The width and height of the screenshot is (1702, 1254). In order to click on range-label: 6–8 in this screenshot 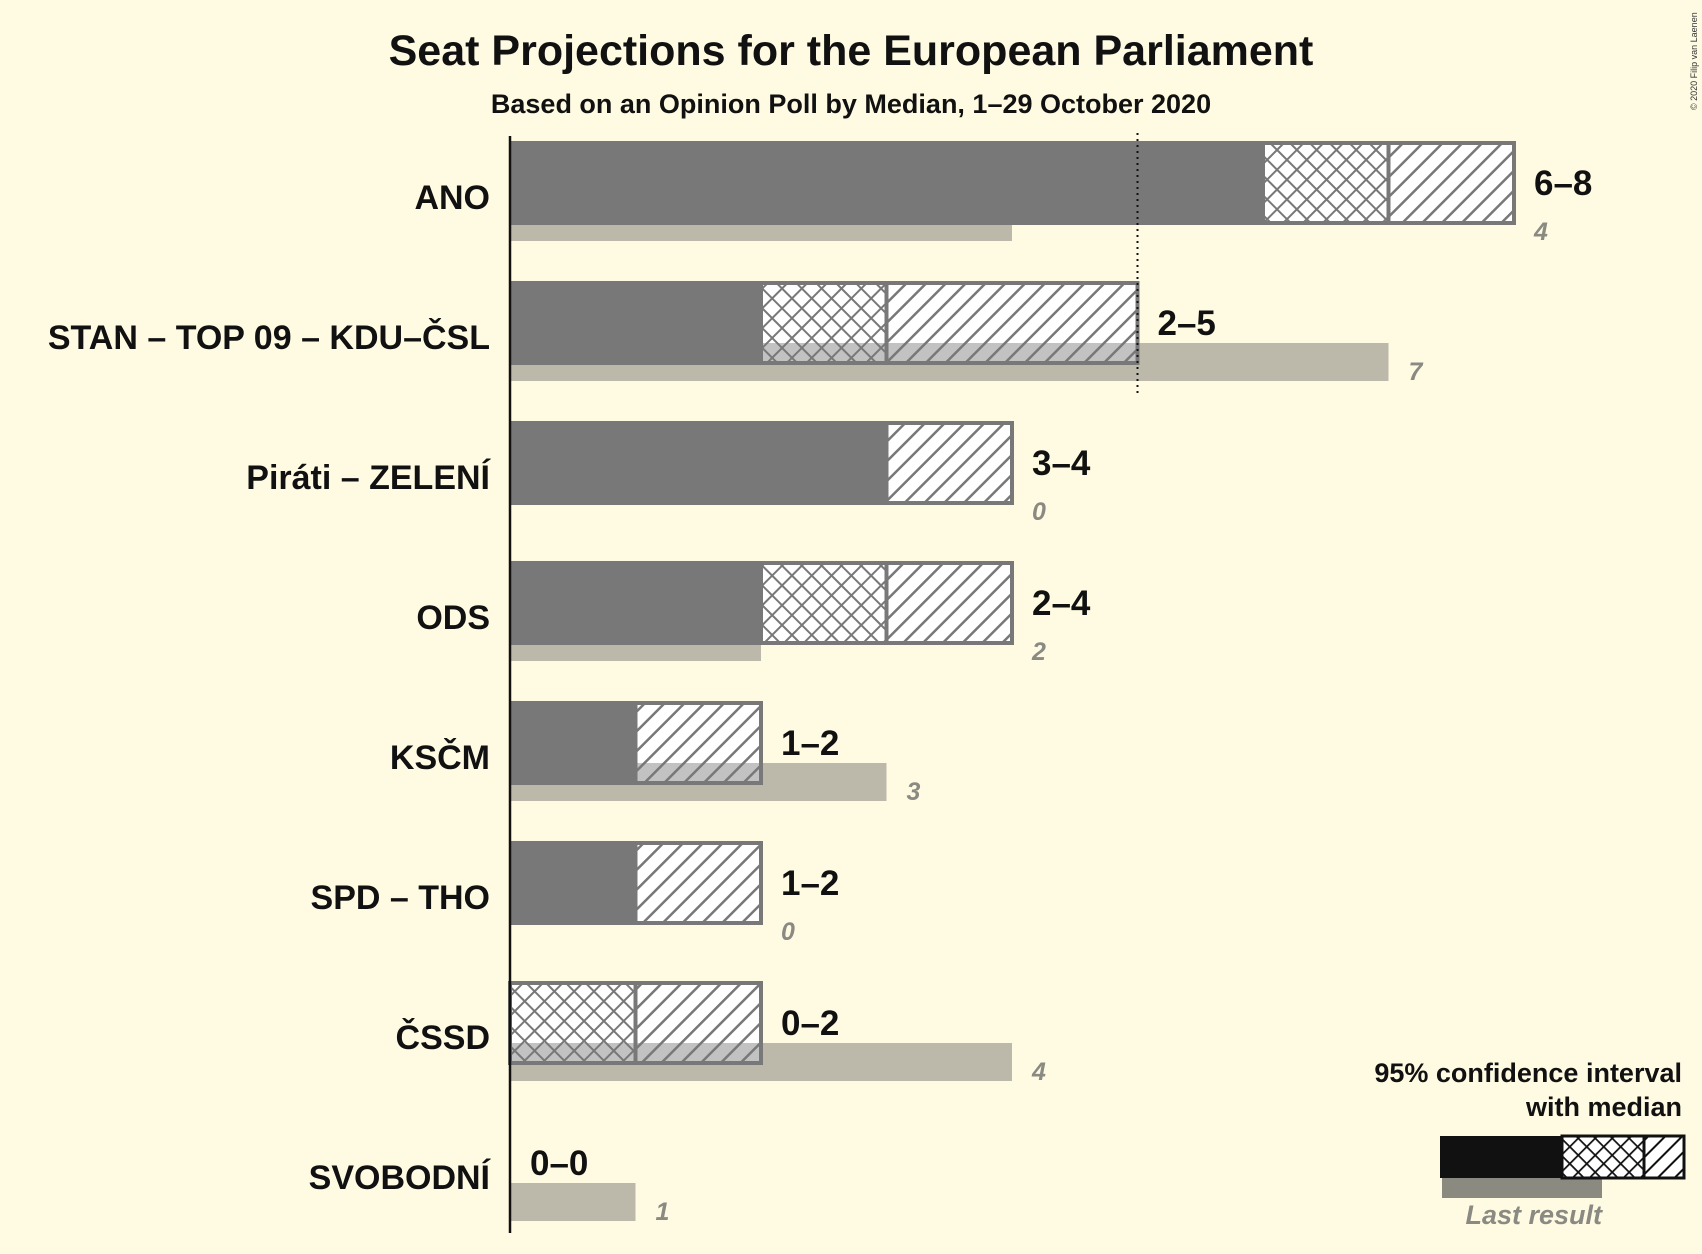, I will do `click(1563, 183)`.